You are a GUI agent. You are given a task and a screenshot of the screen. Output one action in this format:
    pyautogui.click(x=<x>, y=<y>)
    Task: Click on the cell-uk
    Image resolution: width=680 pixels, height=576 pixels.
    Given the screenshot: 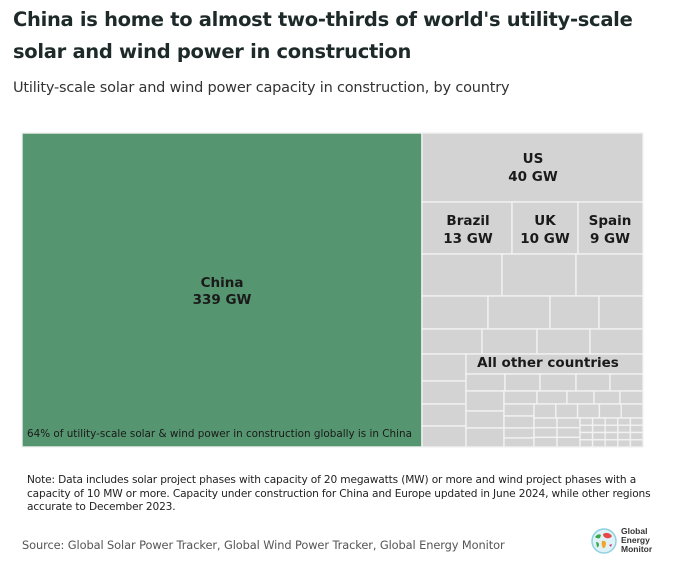 What is the action you would take?
    pyautogui.click(x=545, y=228)
    